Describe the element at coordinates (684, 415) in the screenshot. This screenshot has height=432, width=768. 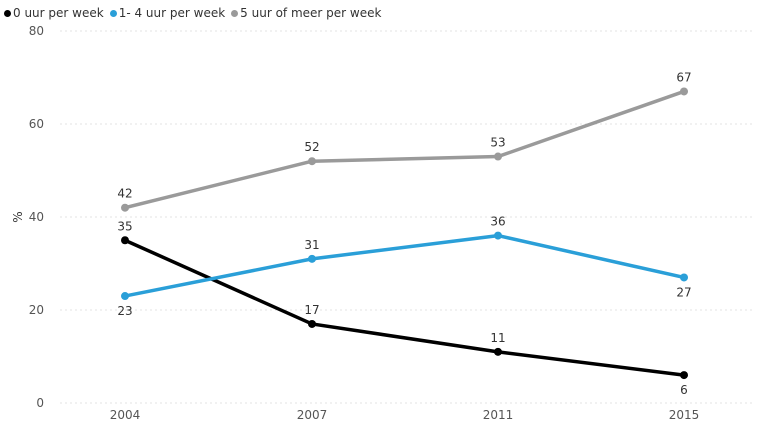
I see `x-tick-label: 2015` at that location.